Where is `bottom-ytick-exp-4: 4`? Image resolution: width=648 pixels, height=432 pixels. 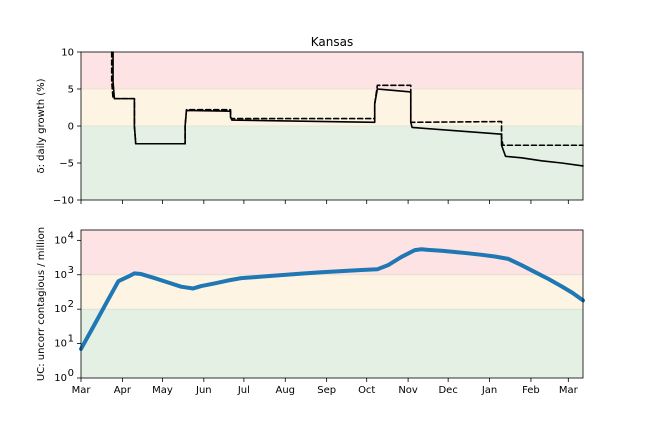
bottom-ytick-exp-4: 4 is located at coordinates (71, 235).